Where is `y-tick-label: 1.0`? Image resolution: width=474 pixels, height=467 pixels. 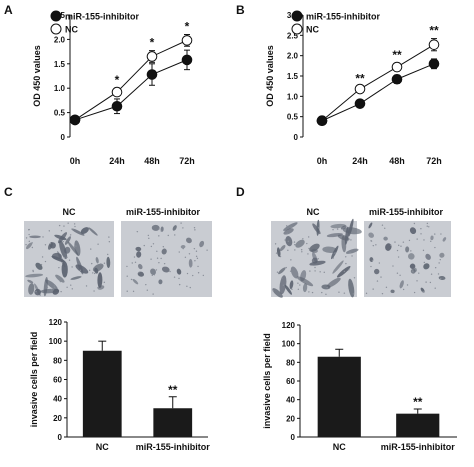 y-tick-label: 1.0 is located at coordinates (293, 96).